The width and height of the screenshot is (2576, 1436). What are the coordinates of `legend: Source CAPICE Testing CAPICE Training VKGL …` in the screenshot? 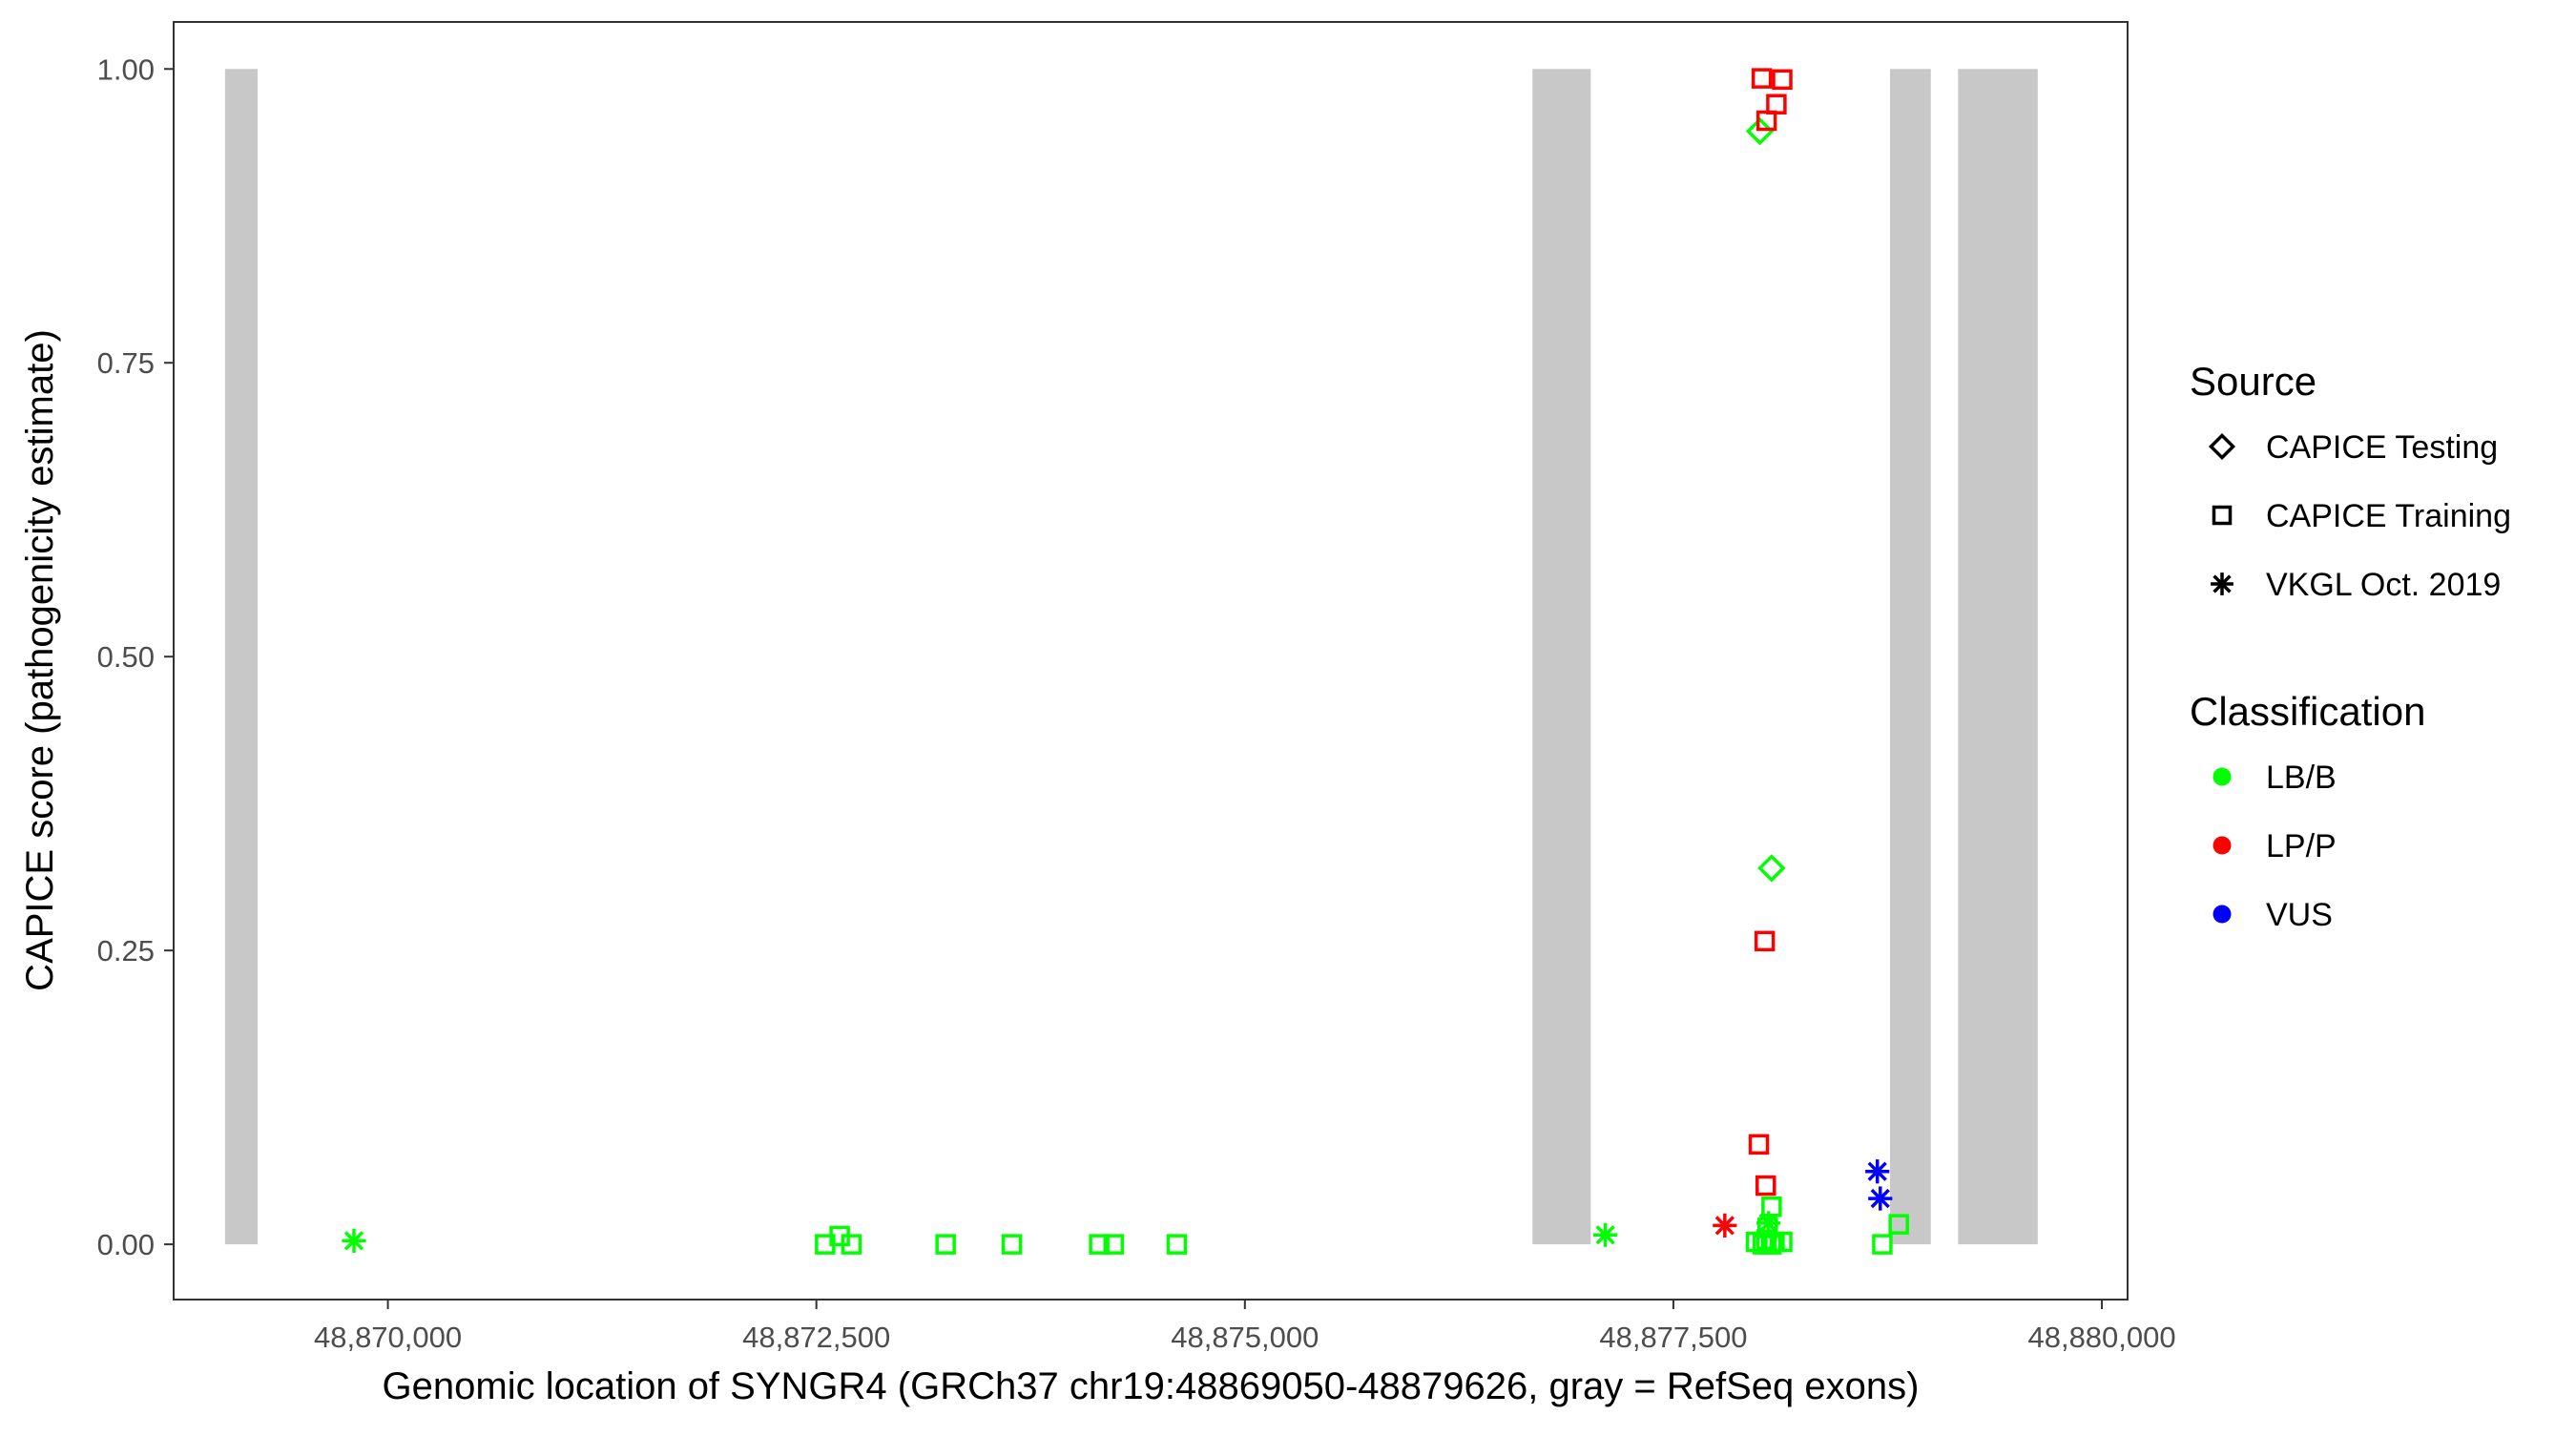 It's located at (2350, 646).